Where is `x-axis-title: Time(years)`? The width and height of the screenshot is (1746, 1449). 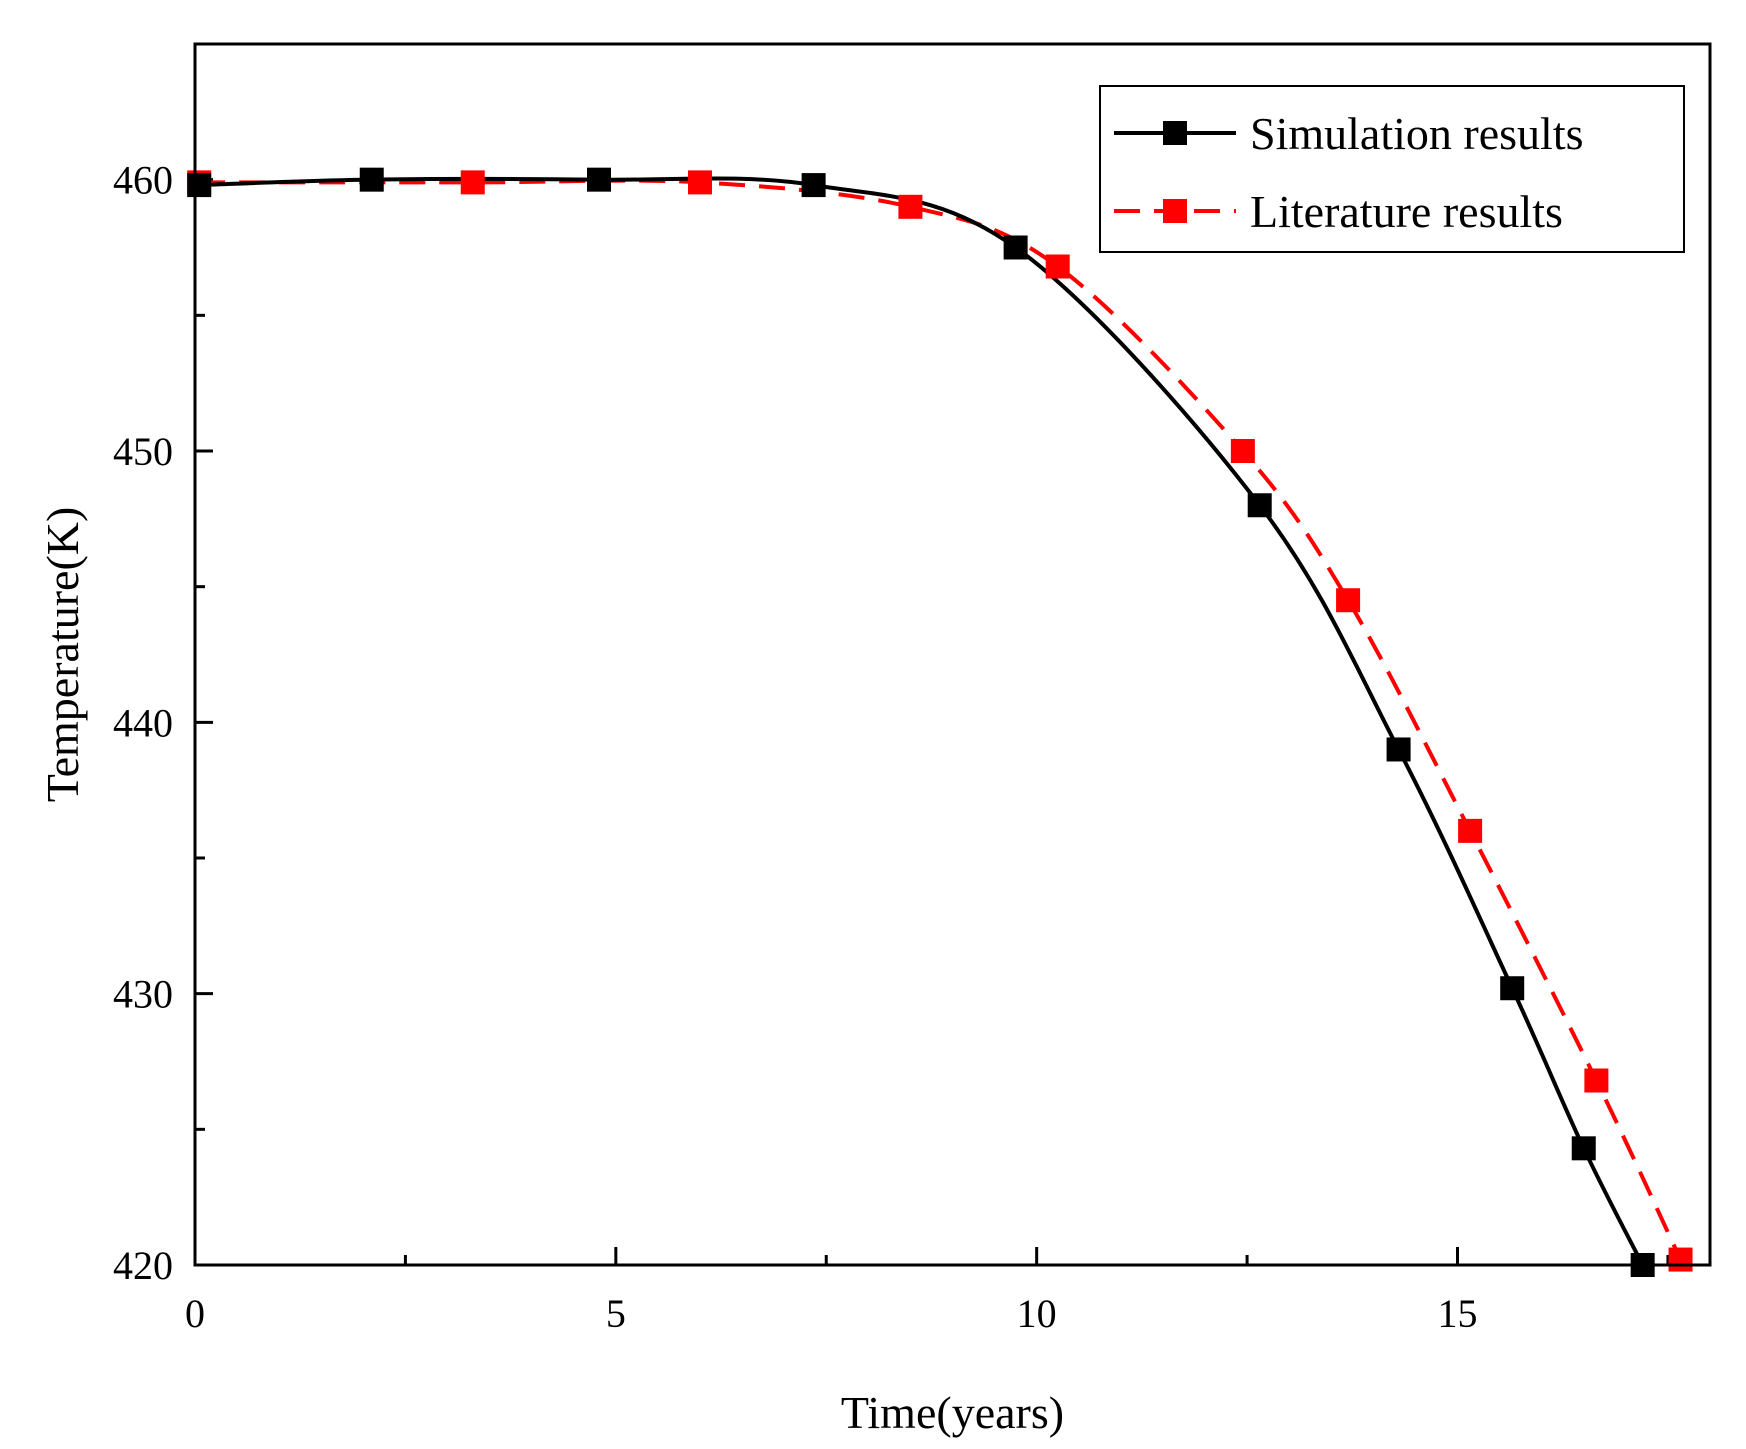 x-axis-title: Time(years) is located at coordinates (952, 1412).